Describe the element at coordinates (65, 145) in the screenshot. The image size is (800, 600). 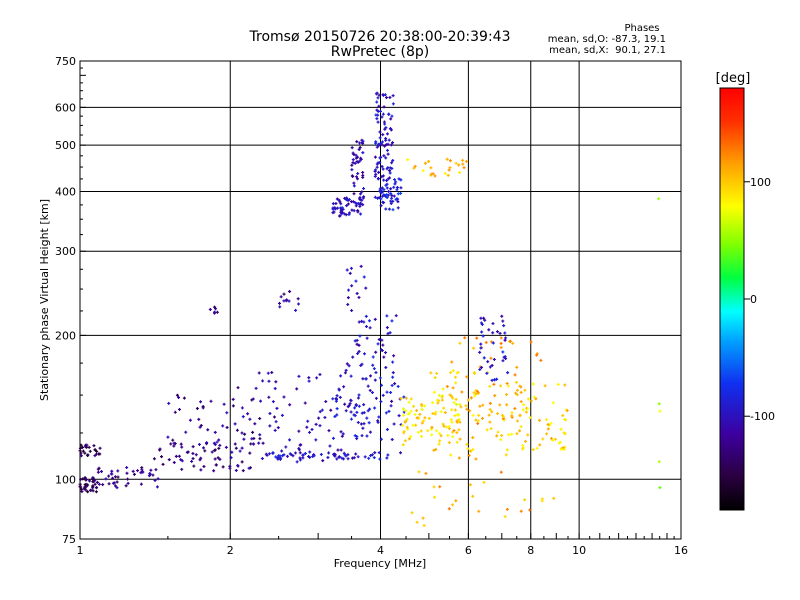
I see `y-tick-label: 500` at that location.